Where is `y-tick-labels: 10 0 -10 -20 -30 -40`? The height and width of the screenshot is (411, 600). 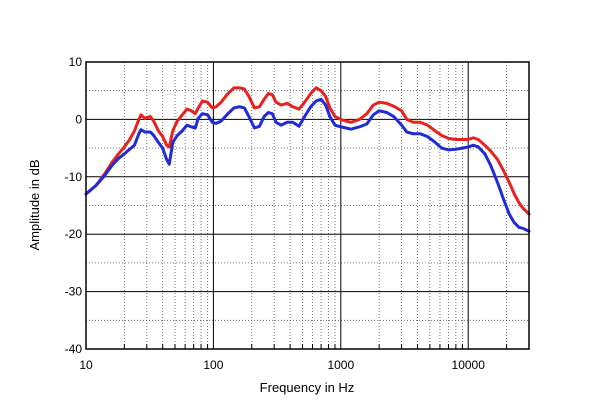 y-tick-labels: 10 0 -10 -20 -30 -40 is located at coordinates (74, 205).